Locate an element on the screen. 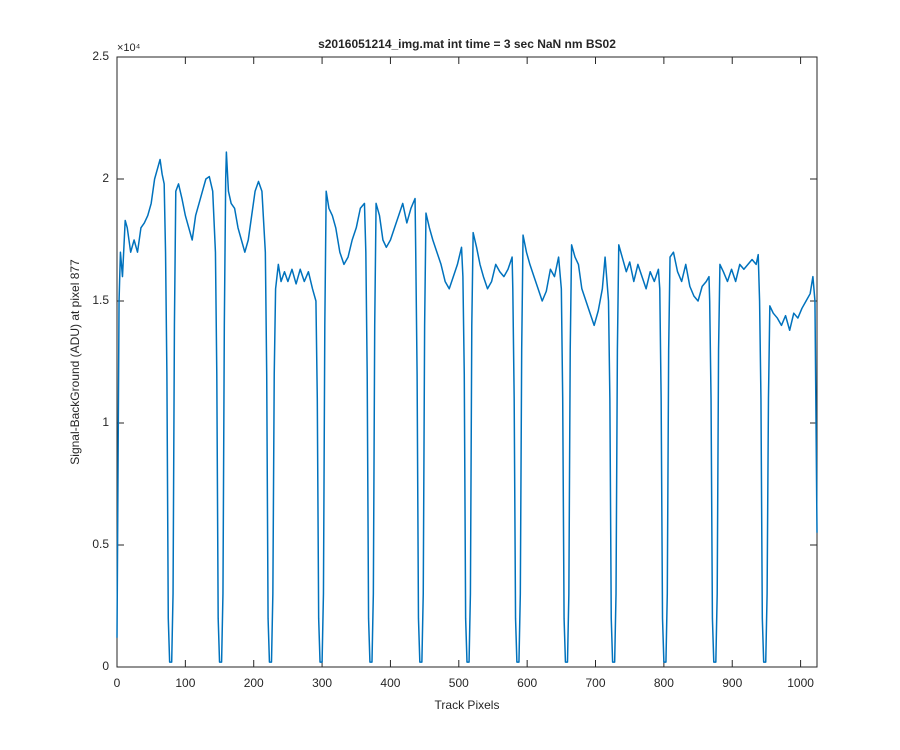 Image resolution: width=900 pixels, height=750 pixels. x-tick-label: 100 is located at coordinates (185, 683).